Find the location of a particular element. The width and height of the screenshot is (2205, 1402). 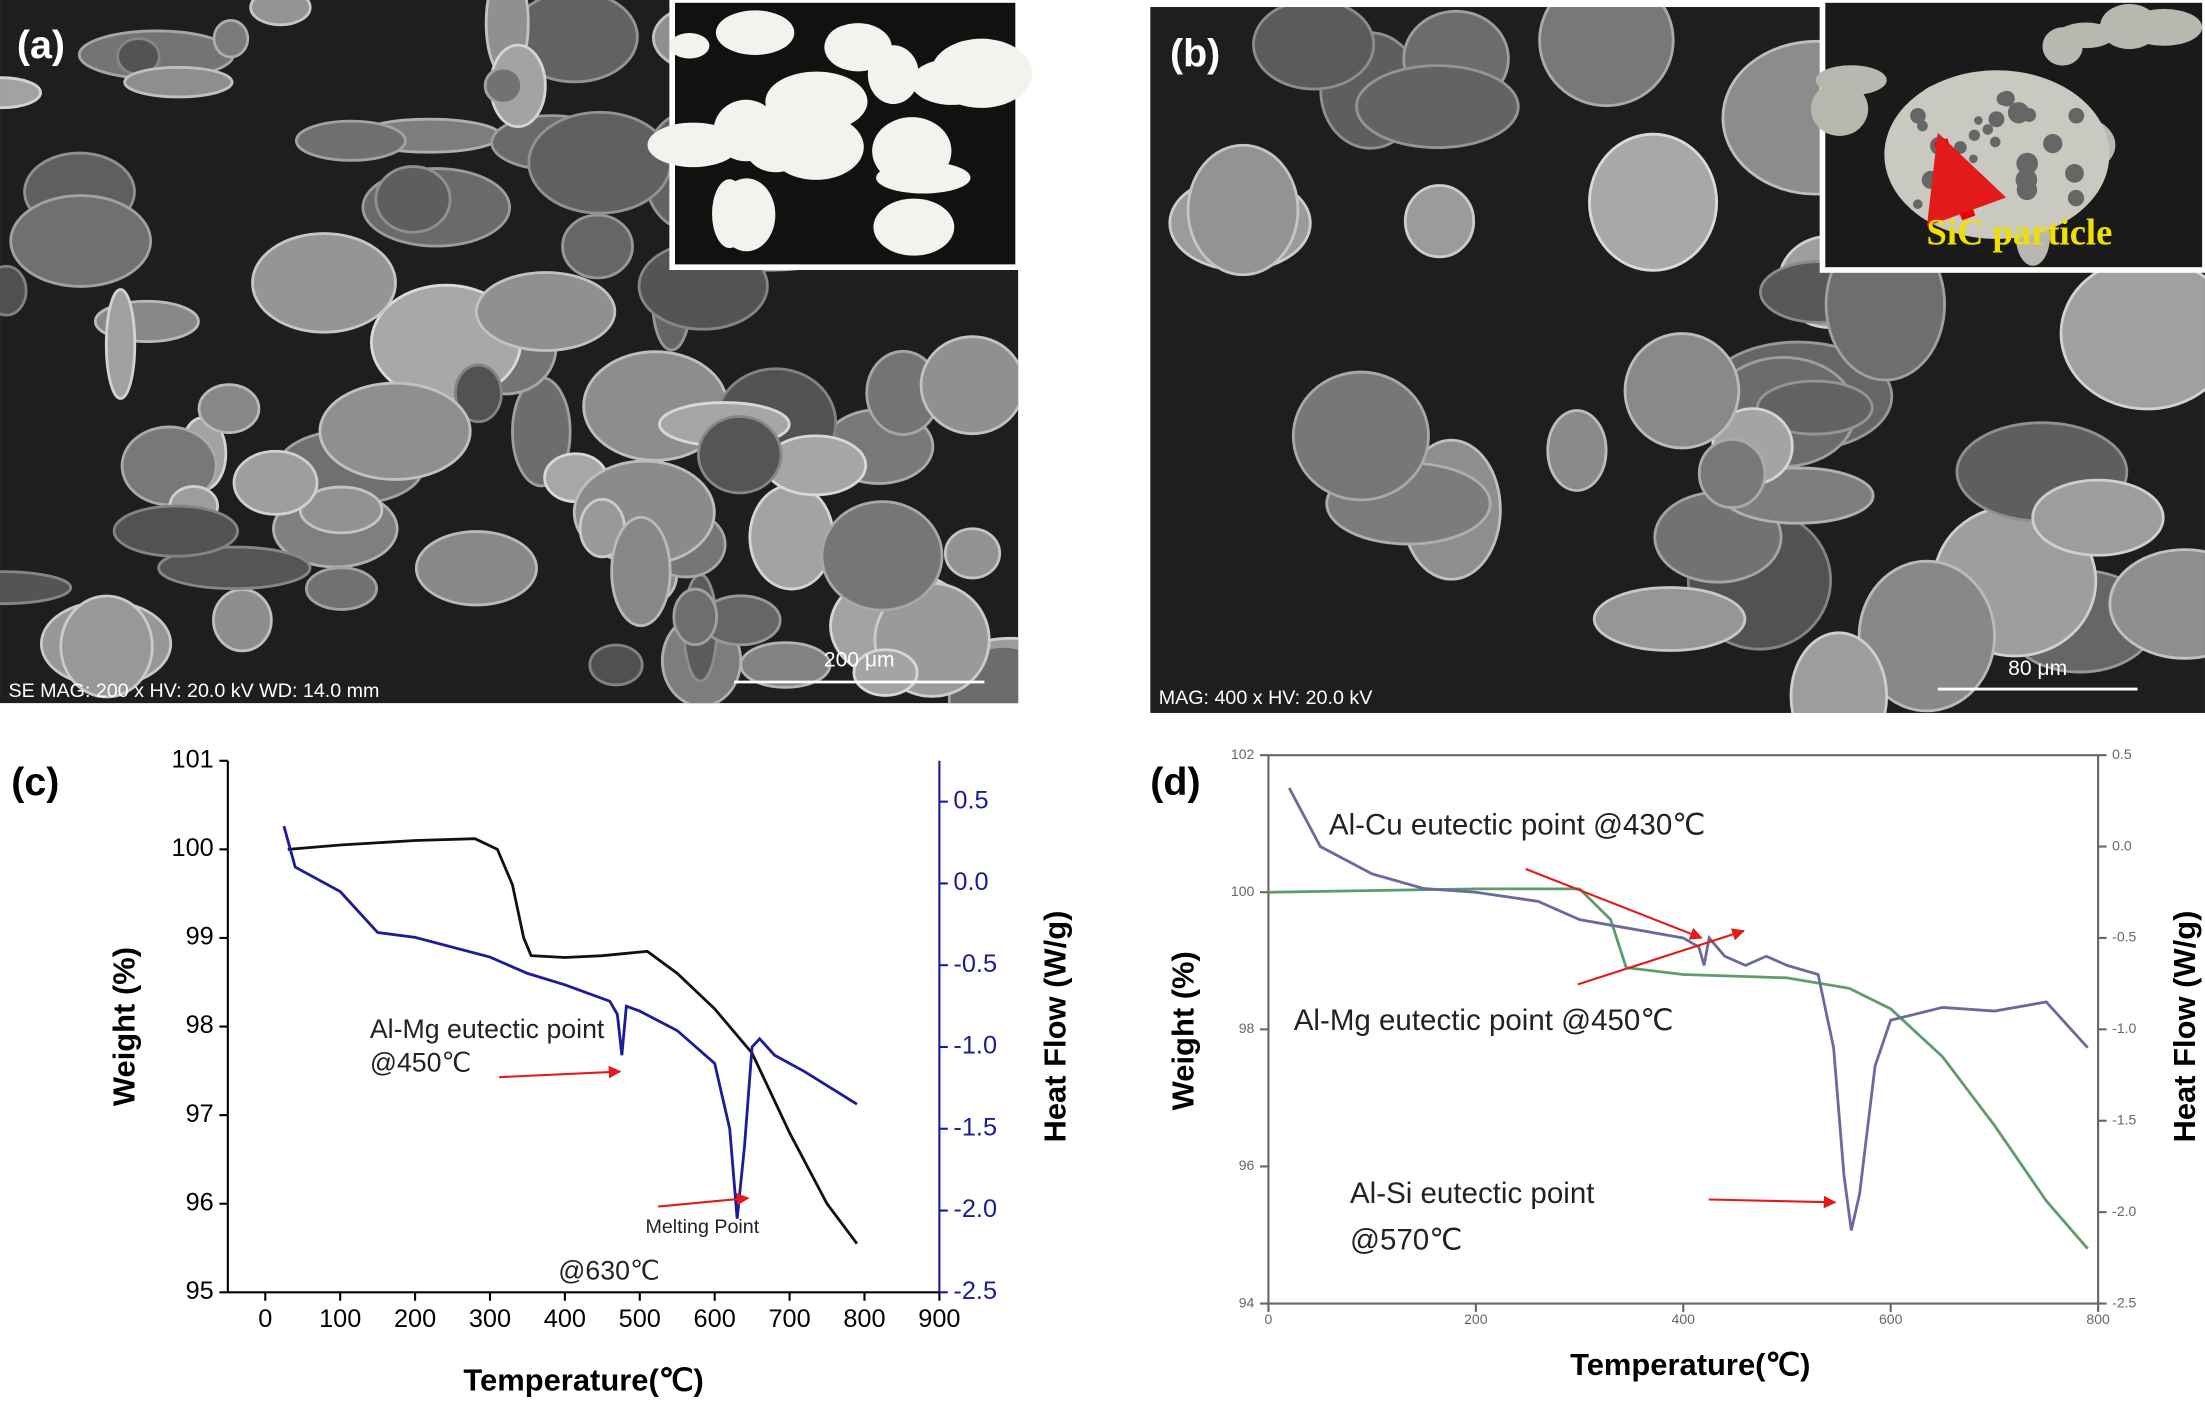

x-tick-label: 100 is located at coordinates (340, 1319).